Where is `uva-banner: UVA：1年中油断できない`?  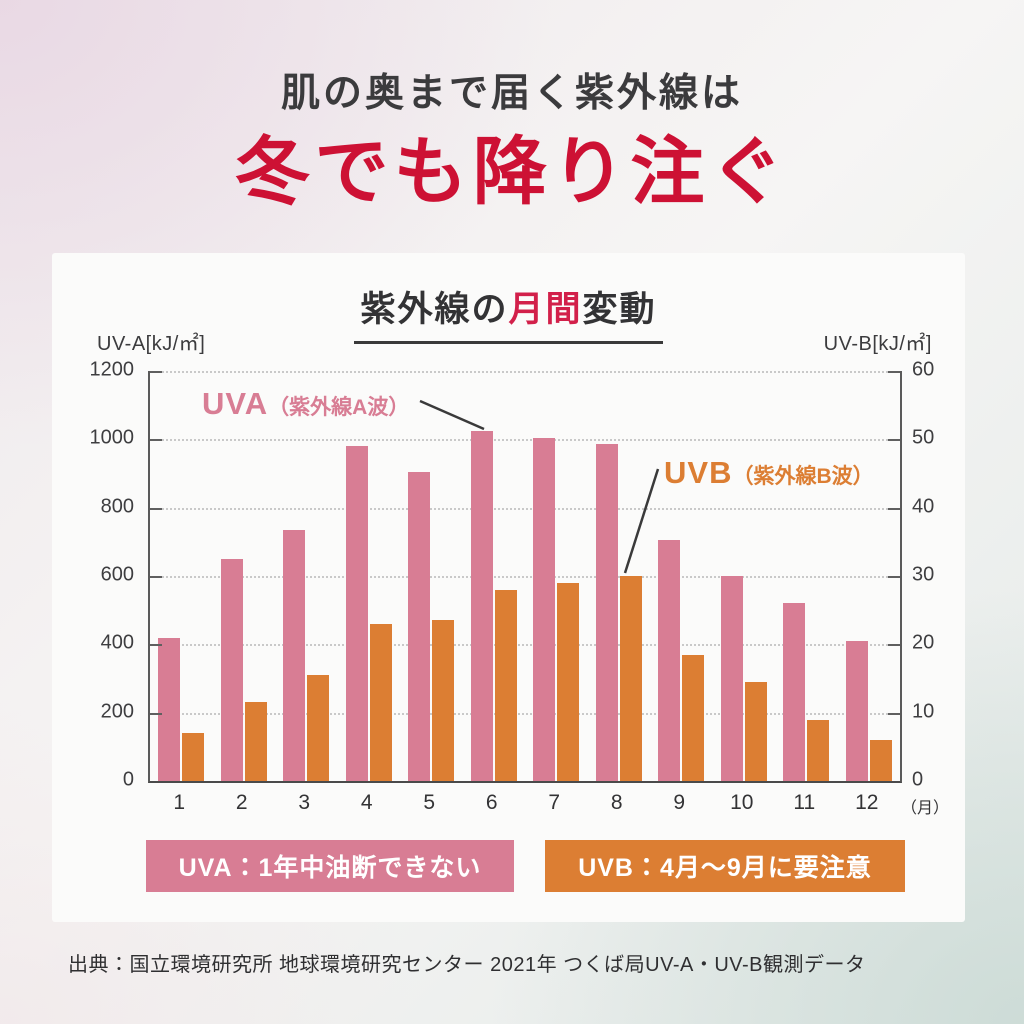 uva-banner: UVA：1年中油断できない is located at coordinates (330, 866).